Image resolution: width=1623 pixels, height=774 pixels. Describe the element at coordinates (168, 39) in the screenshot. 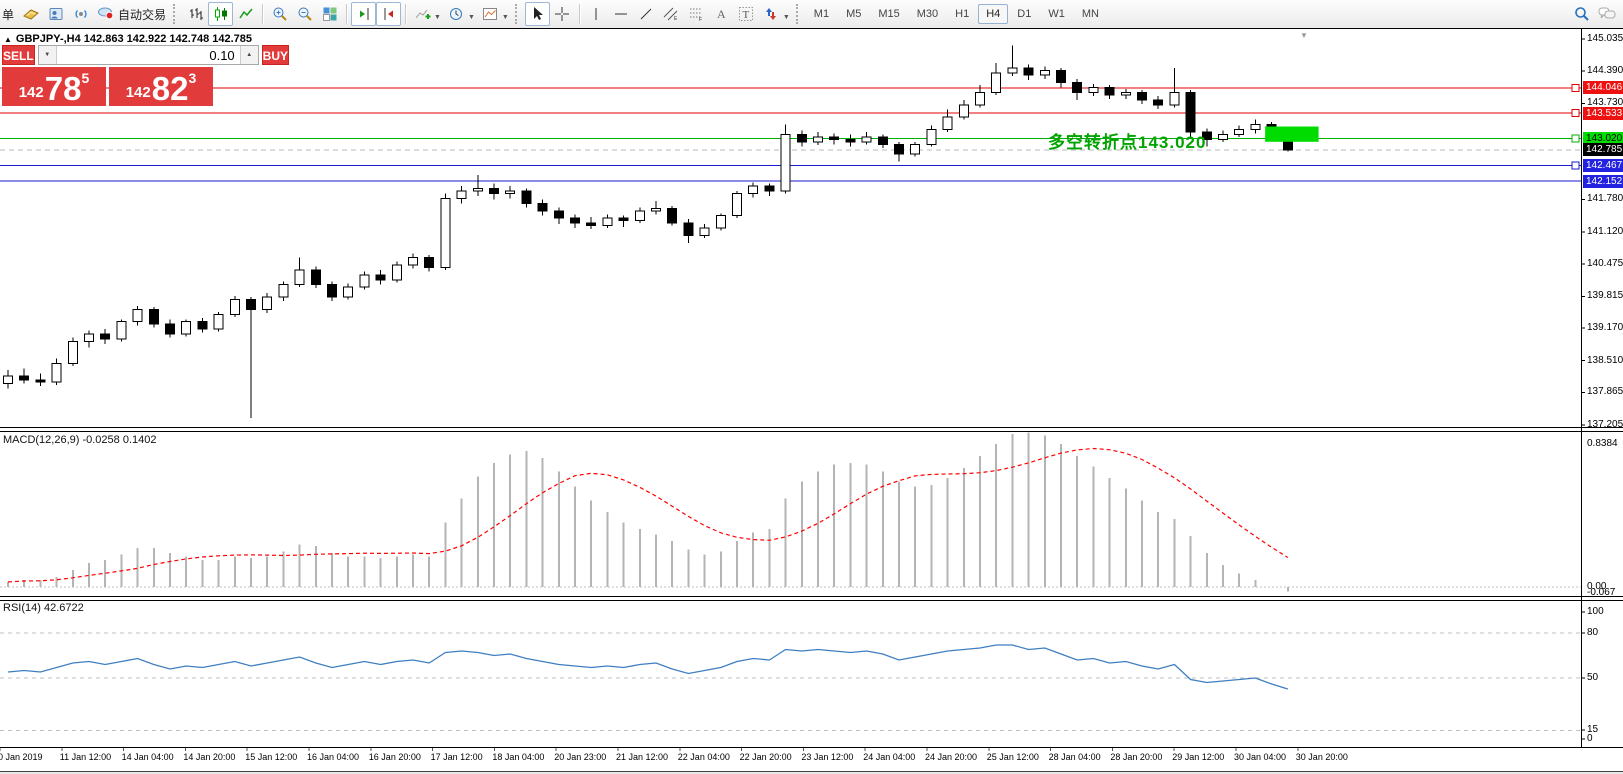

I see `ohlc-values: 142.863 142.922 142.748 142.785` at that location.